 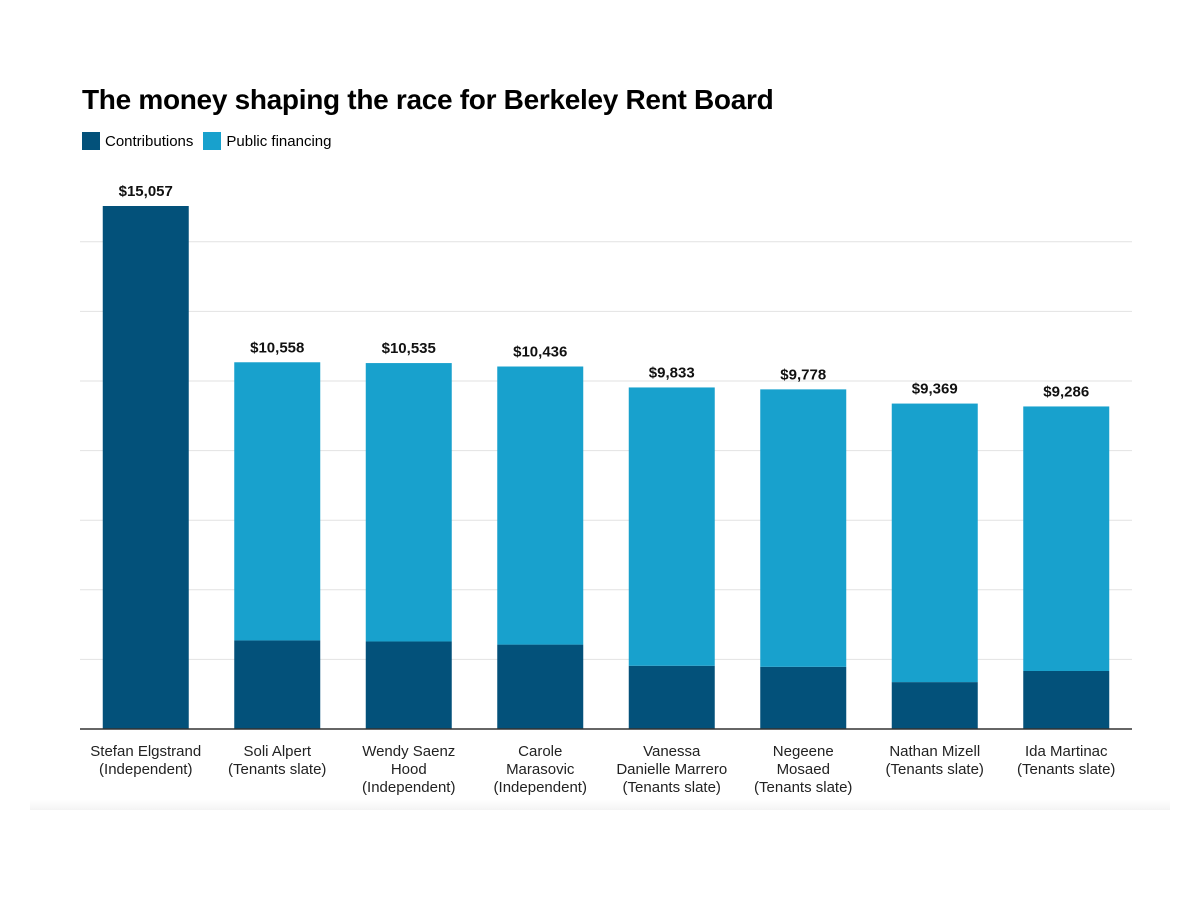 What do you see at coordinates (934, 751) in the screenshot?
I see `category-label: Nathan Mizell` at bounding box center [934, 751].